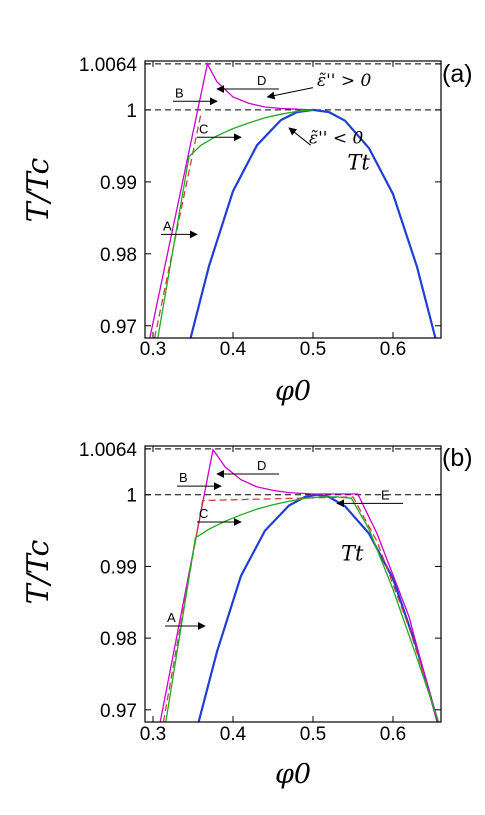 The height and width of the screenshot is (815, 485). What do you see at coordinates (385, 494) in the screenshot?
I see `annotation-arrow-label: E` at bounding box center [385, 494].